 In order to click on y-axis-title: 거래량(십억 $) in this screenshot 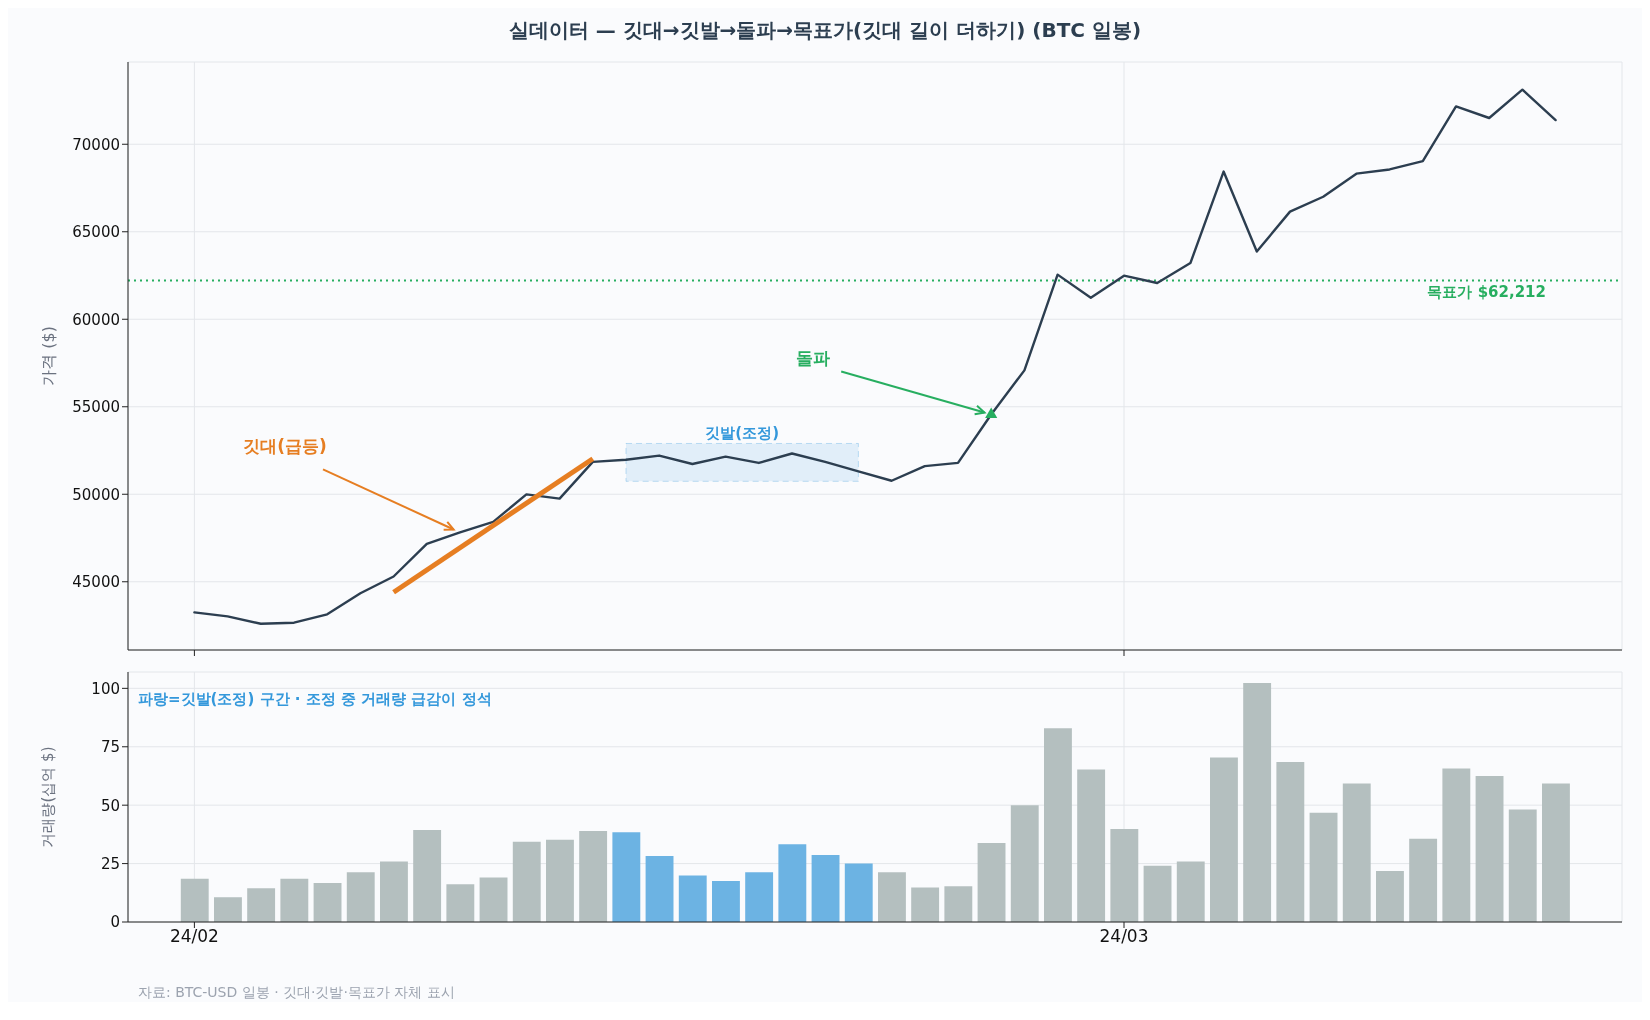, I will do `click(48, 797)`.